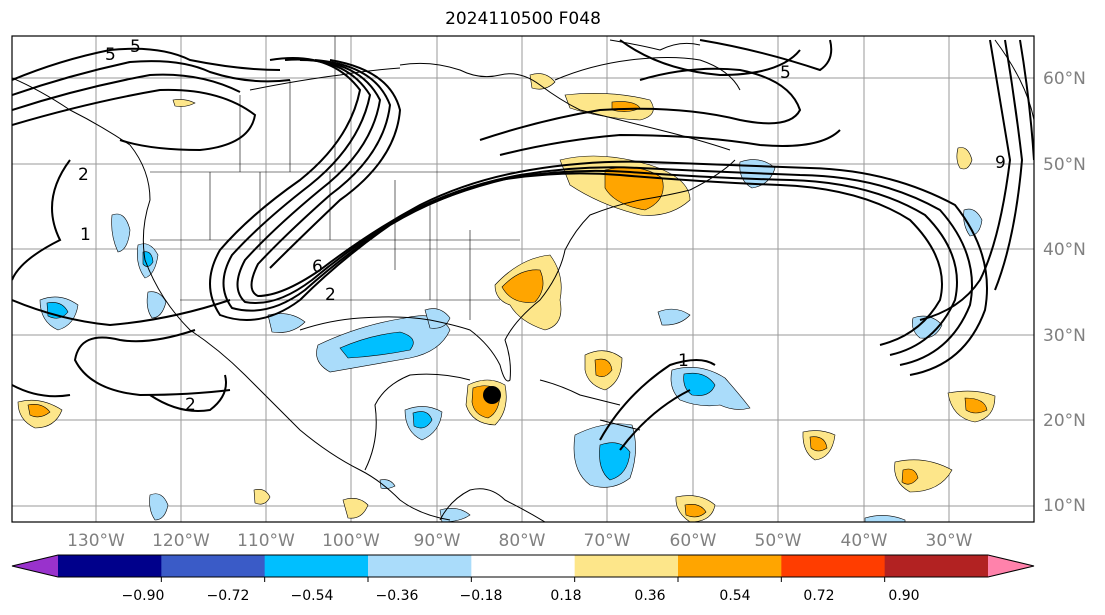 Image resolution: width=1105 pixels, height=615 pixels. Describe the element at coordinates (397, 596) in the screenshot. I see `colorbar-tick: −0.36` at that location.